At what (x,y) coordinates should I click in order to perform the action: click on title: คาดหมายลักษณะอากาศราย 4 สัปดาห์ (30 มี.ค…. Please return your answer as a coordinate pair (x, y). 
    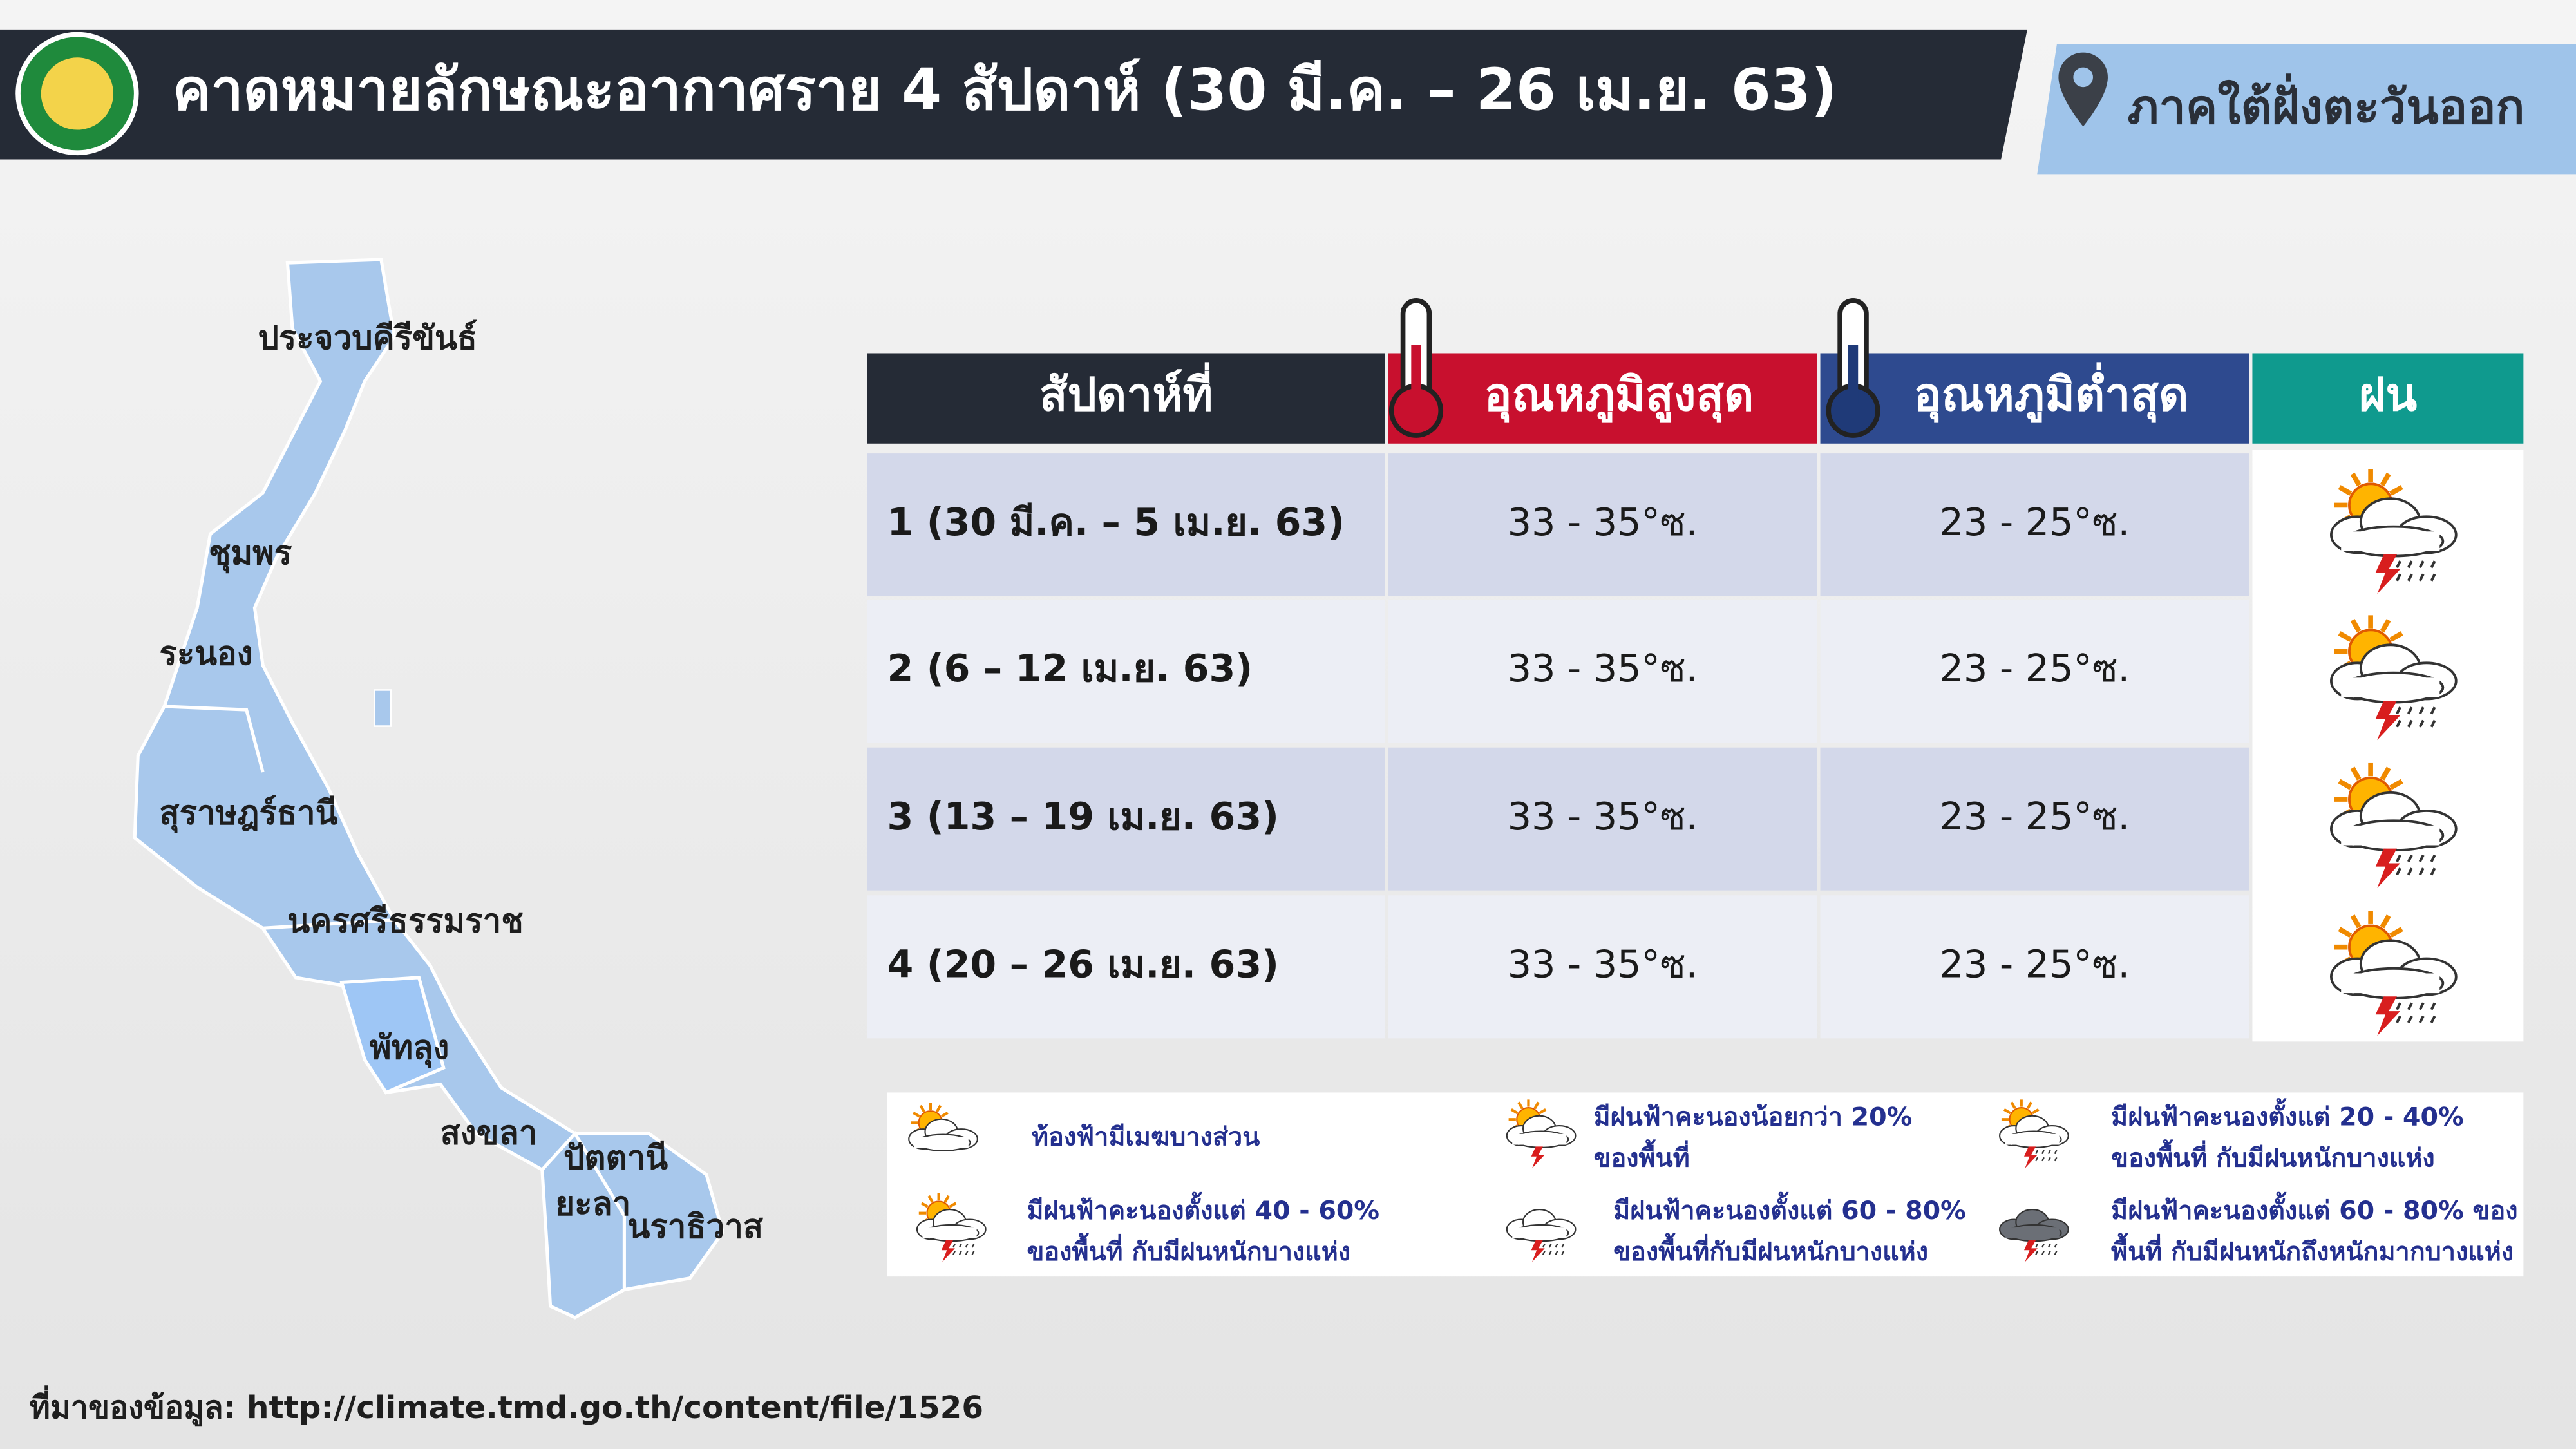
    Looking at the image, I should click on (1005, 91).